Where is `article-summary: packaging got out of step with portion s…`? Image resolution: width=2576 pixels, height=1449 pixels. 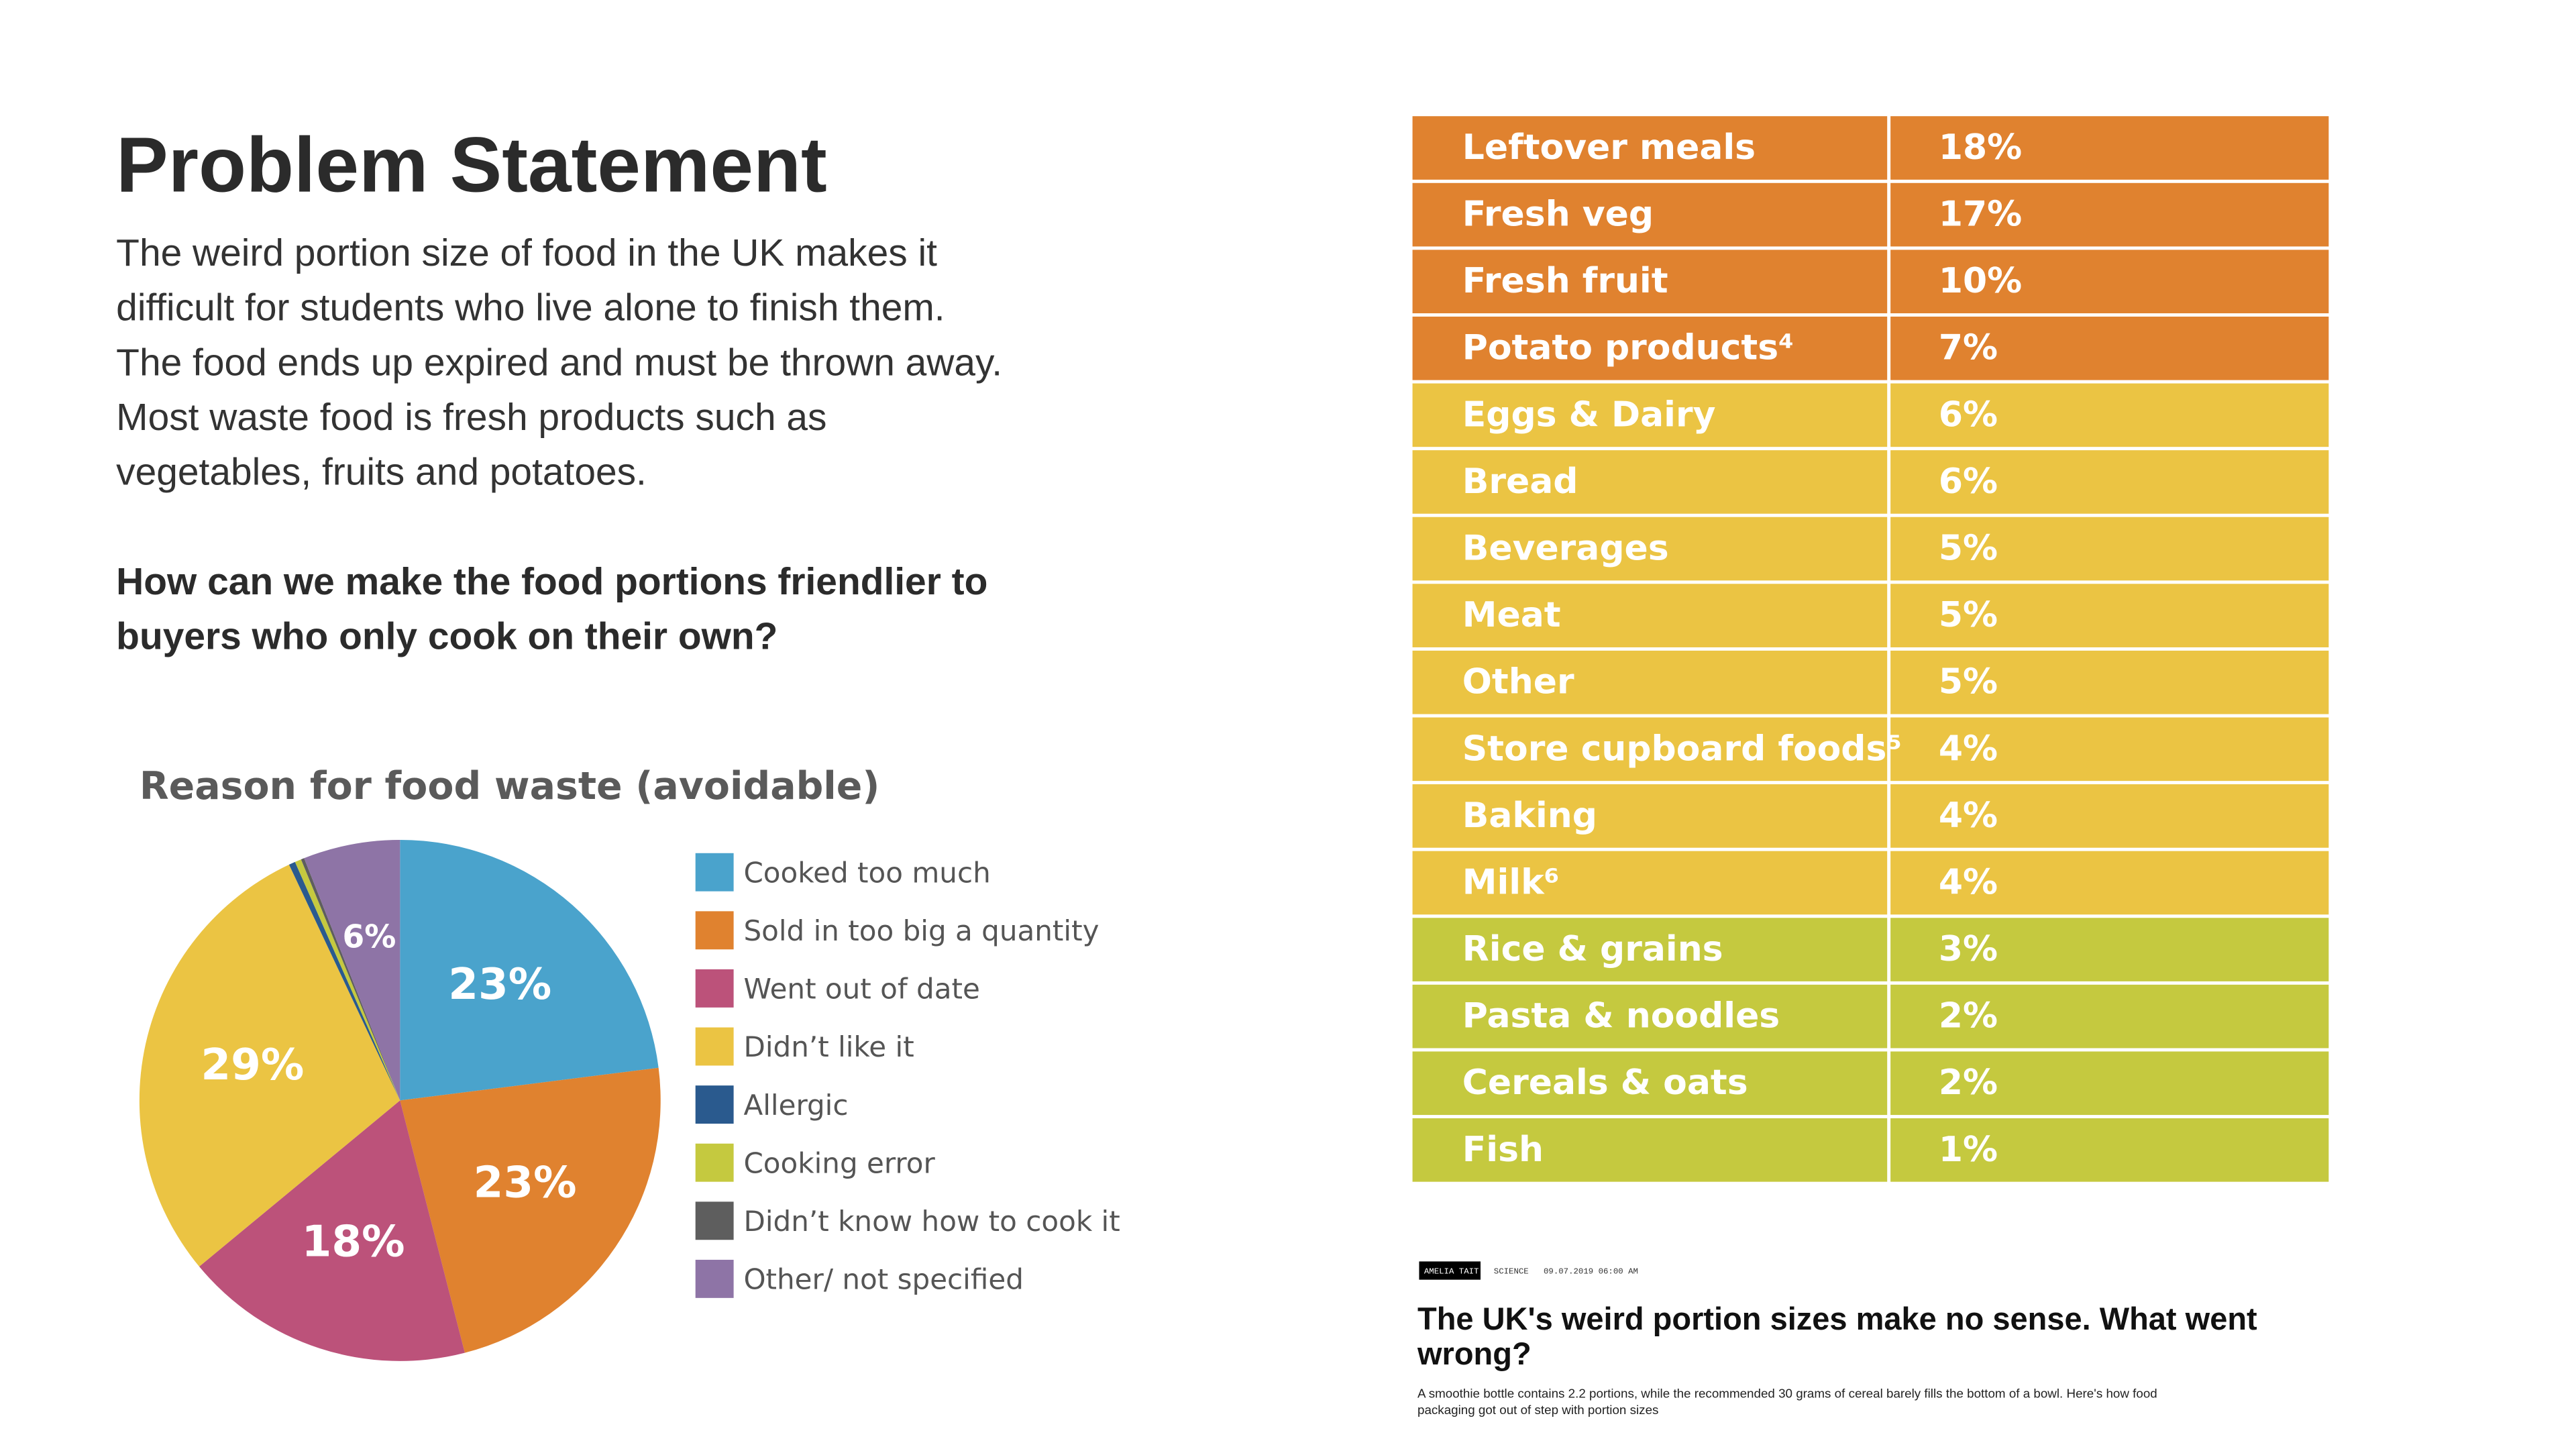
article-summary: packaging got out of step with portion s… is located at coordinates (1537, 1410).